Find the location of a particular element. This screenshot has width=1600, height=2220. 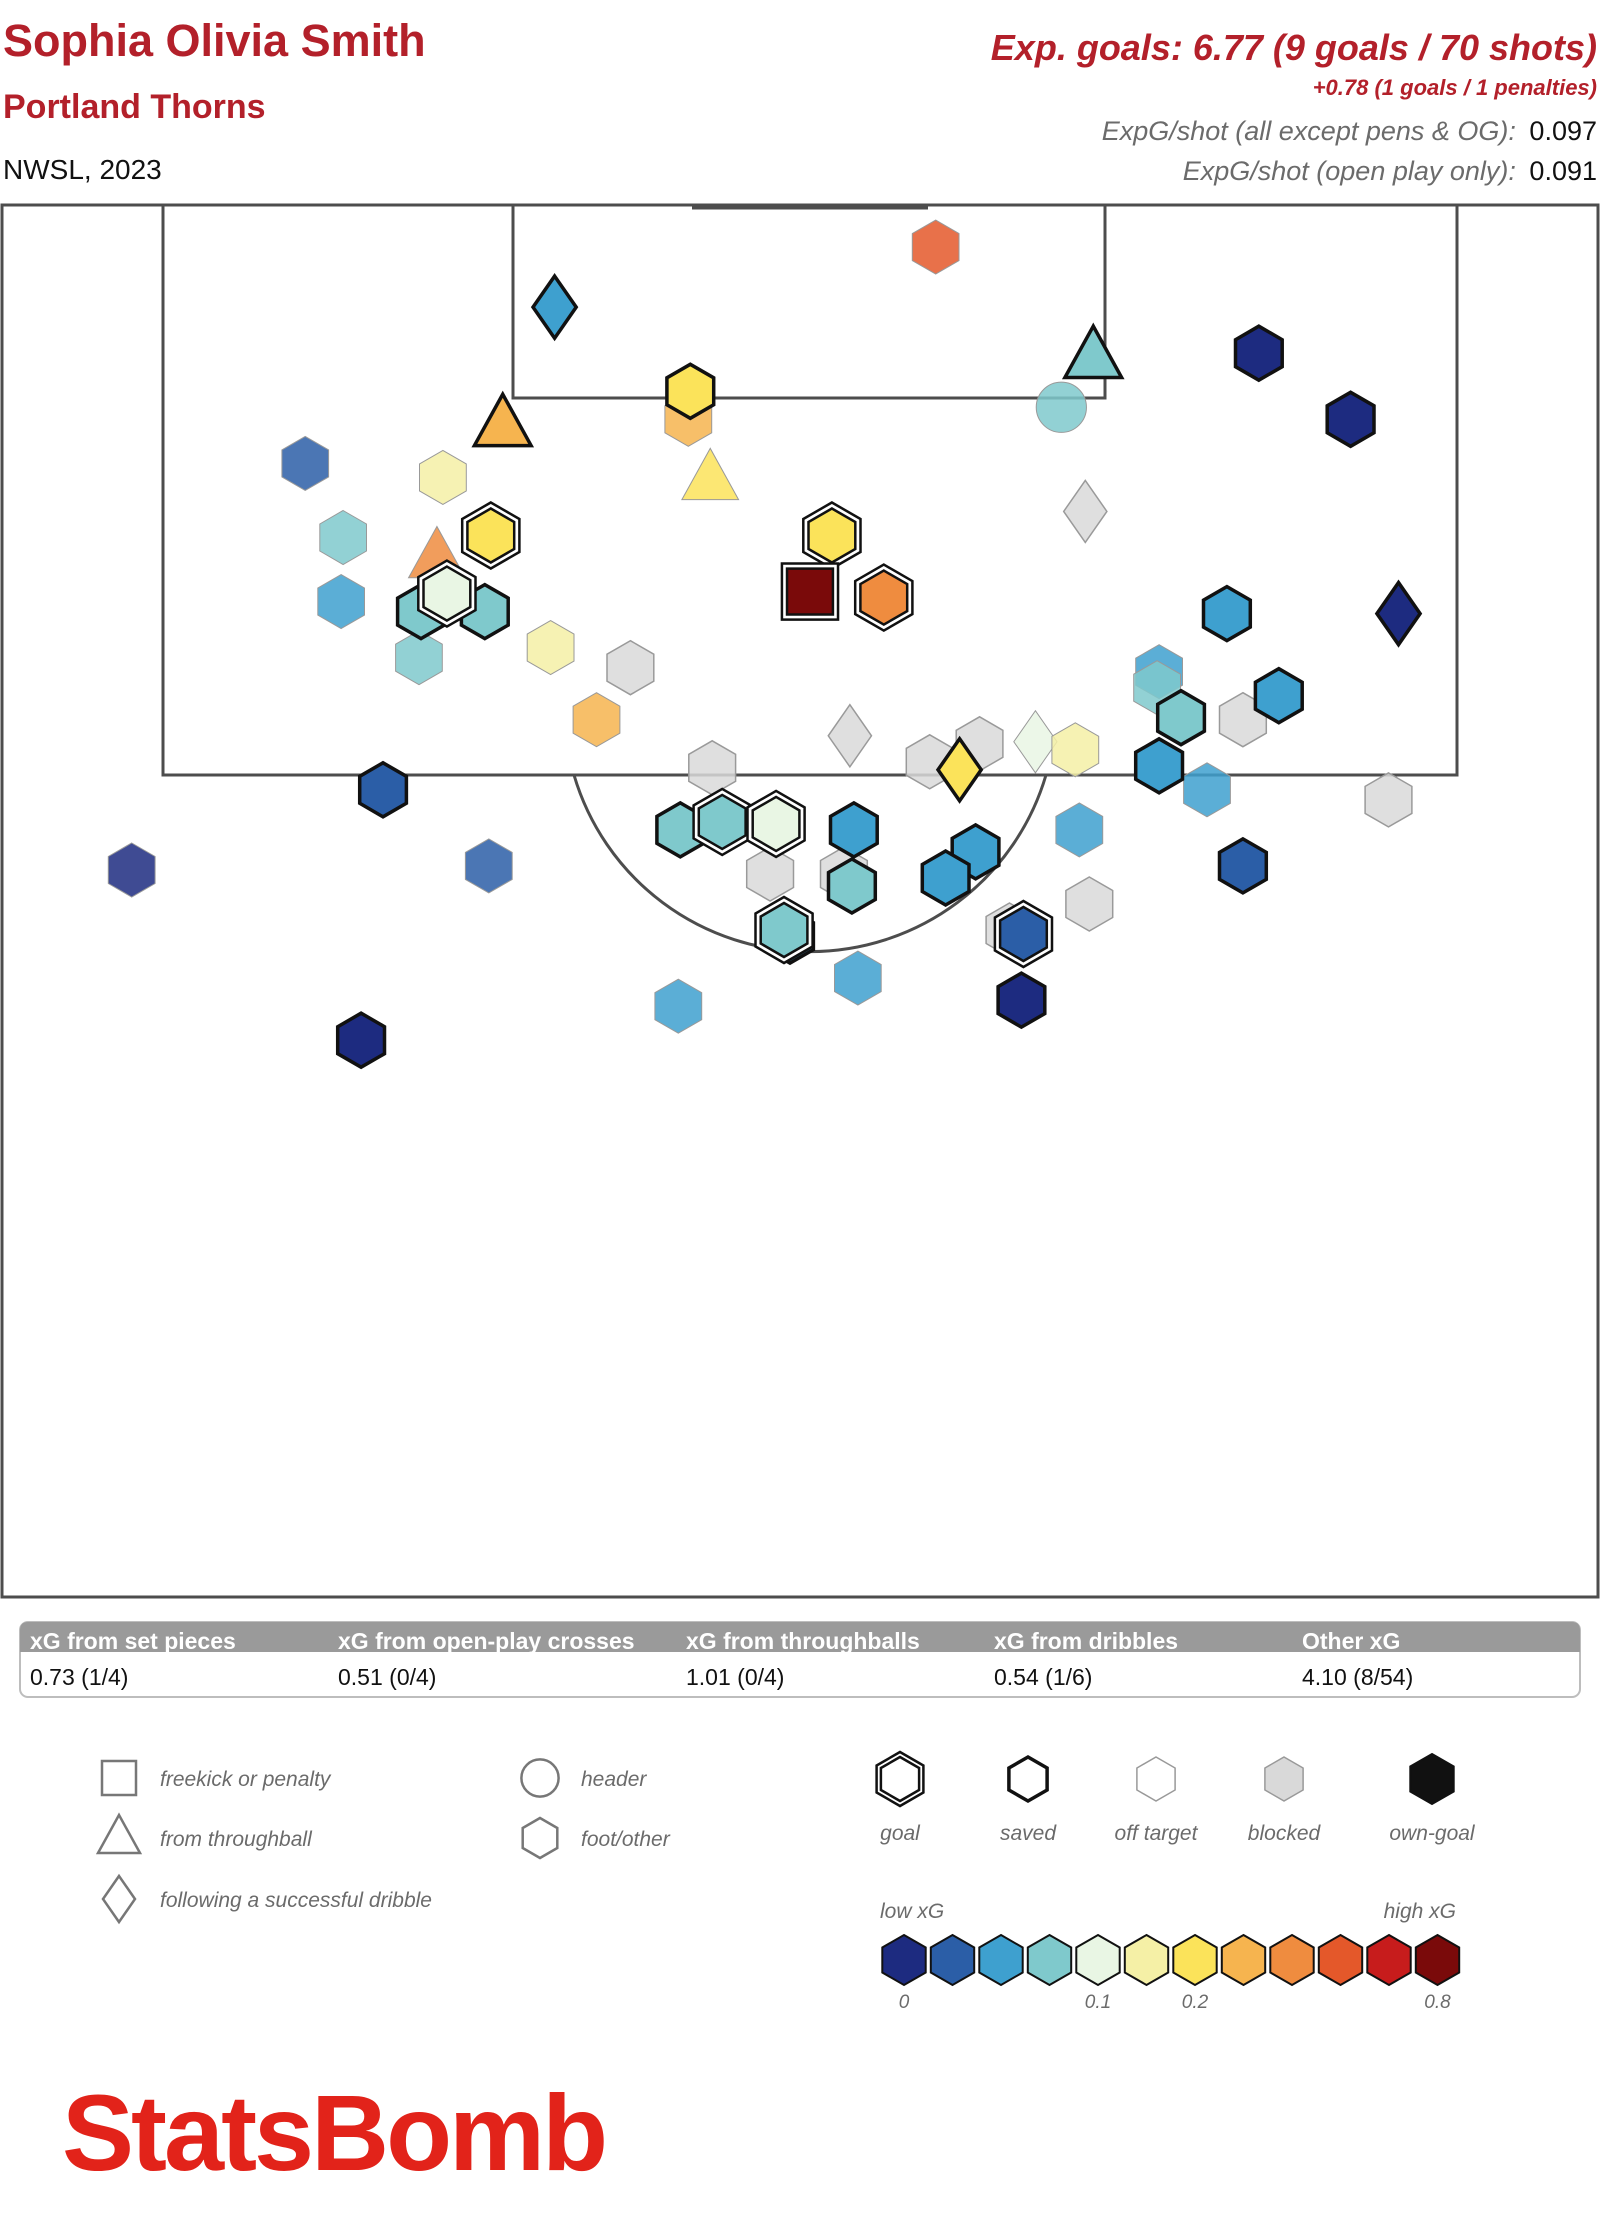

legend-shape-label: following a successful dribble is located at coordinates (296, 1900).